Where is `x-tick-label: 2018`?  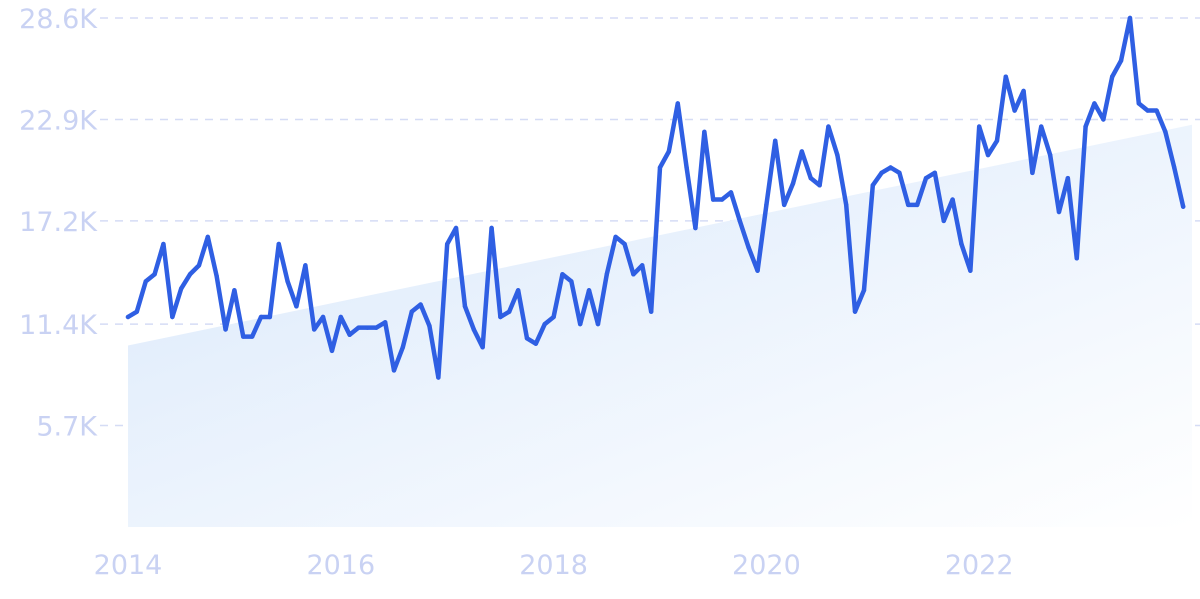
x-tick-label: 2018 is located at coordinates (553, 565).